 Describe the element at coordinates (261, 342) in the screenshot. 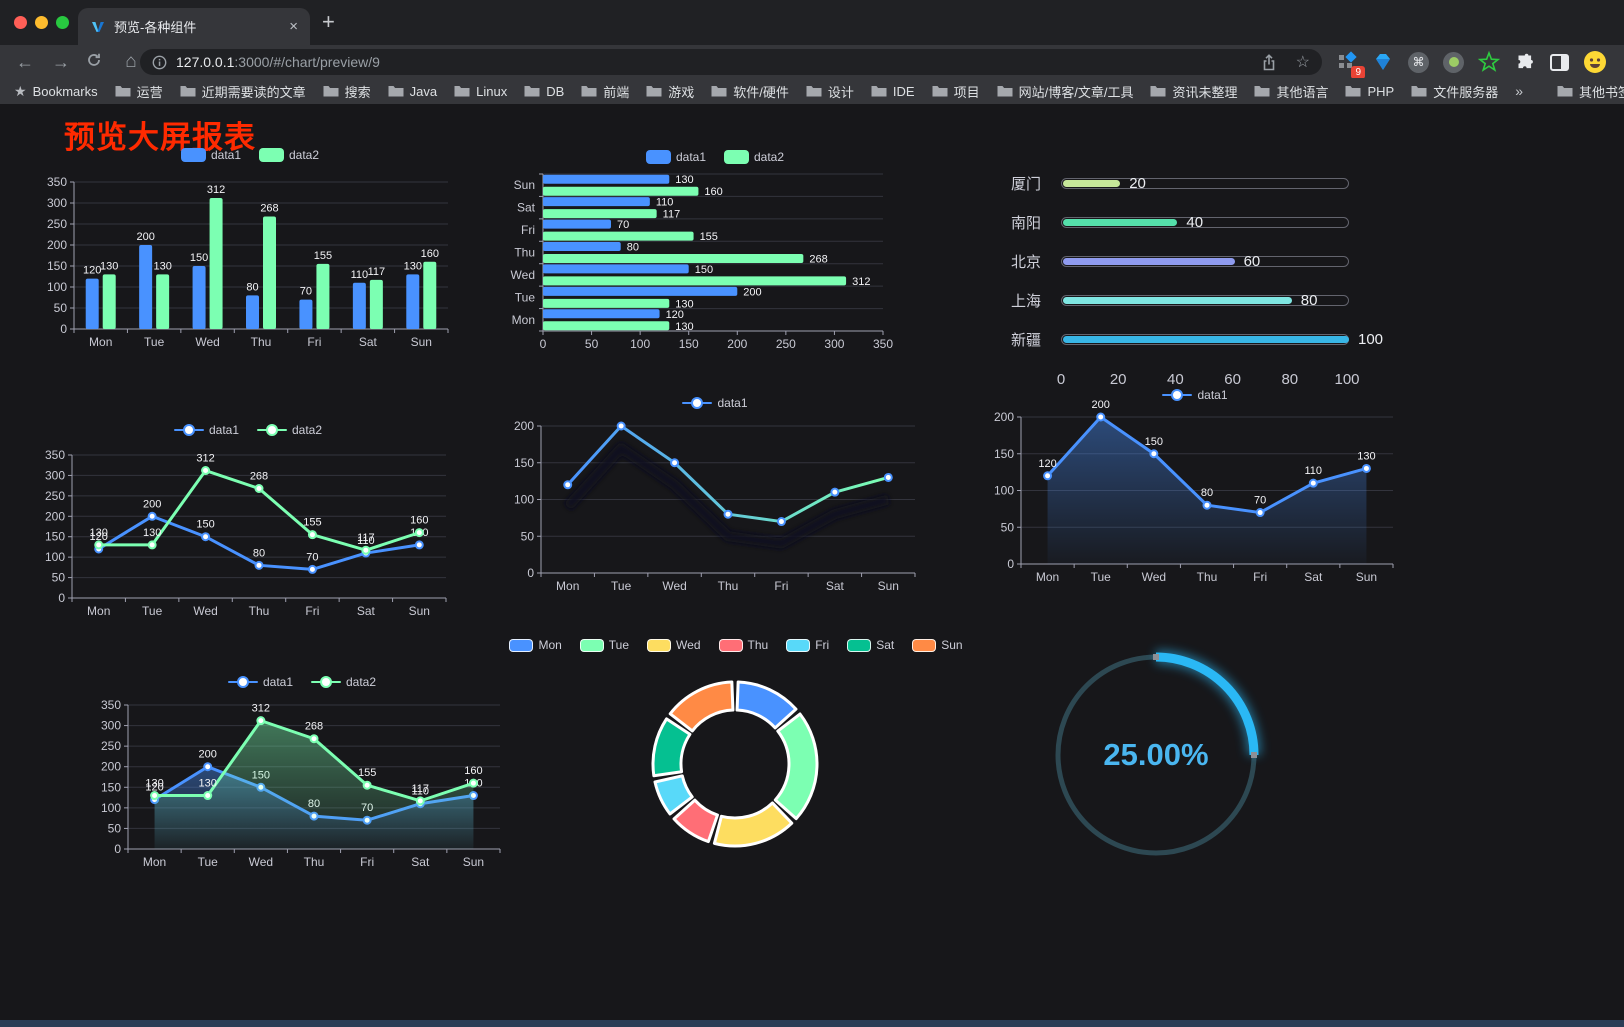

I see `svg-text: Thu` at that location.